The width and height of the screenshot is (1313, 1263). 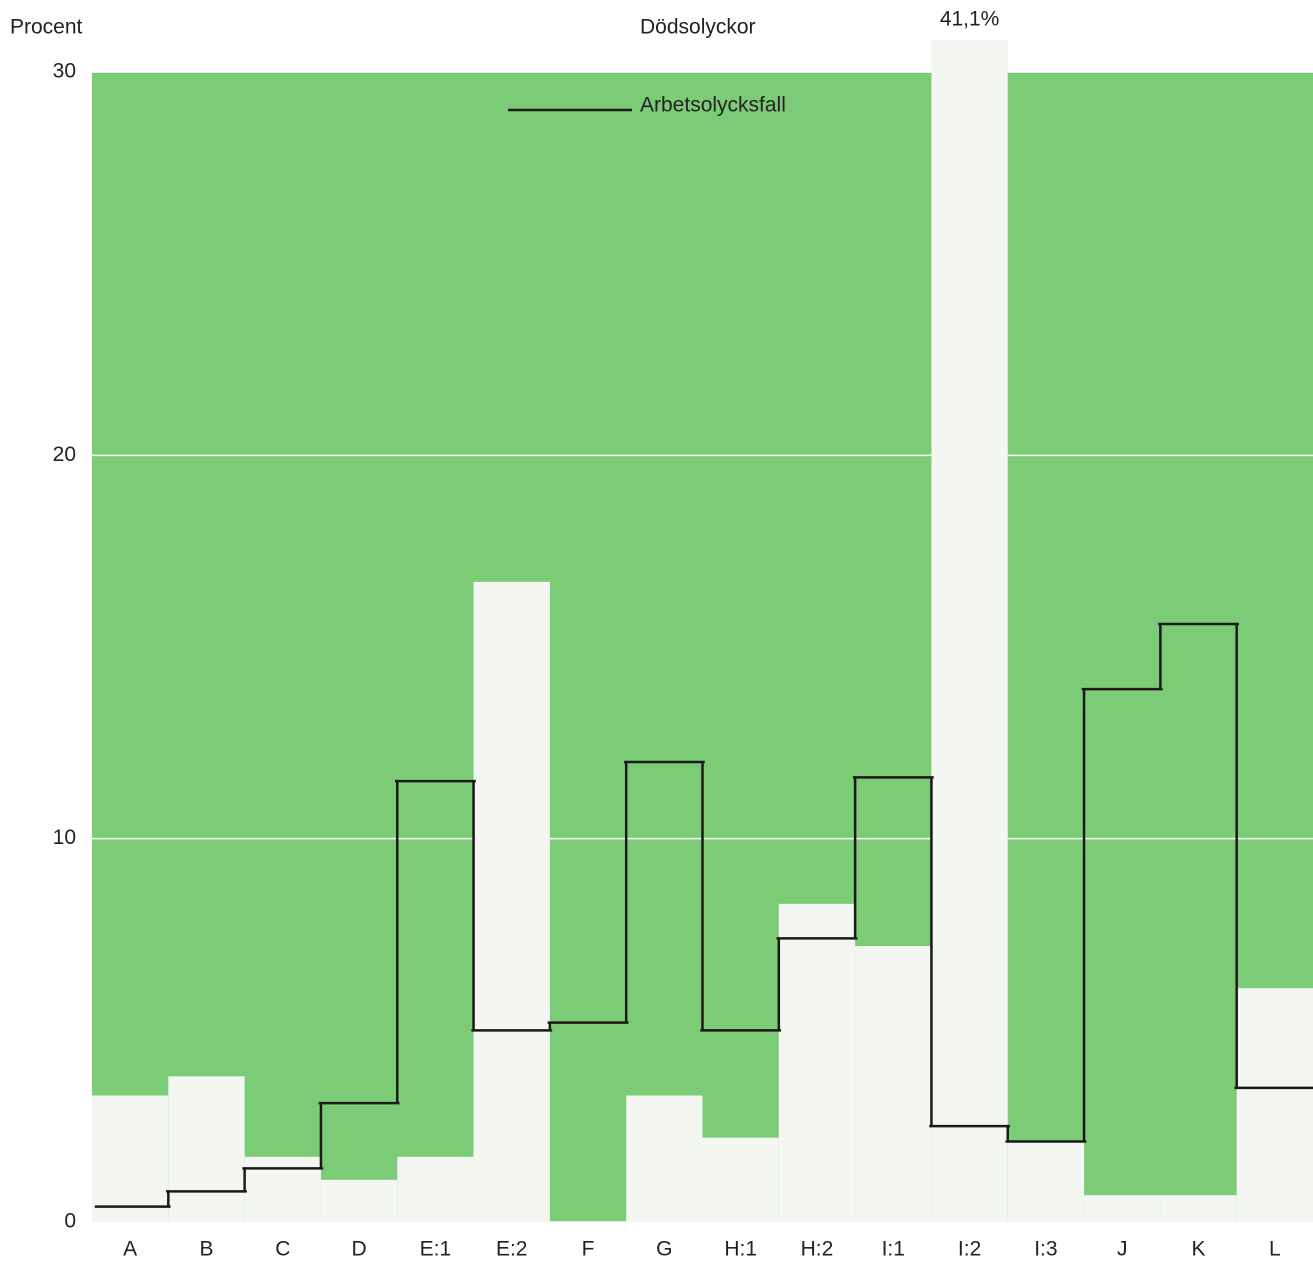 What do you see at coordinates (359, 1249) in the screenshot?
I see `x-tick-label: D` at bounding box center [359, 1249].